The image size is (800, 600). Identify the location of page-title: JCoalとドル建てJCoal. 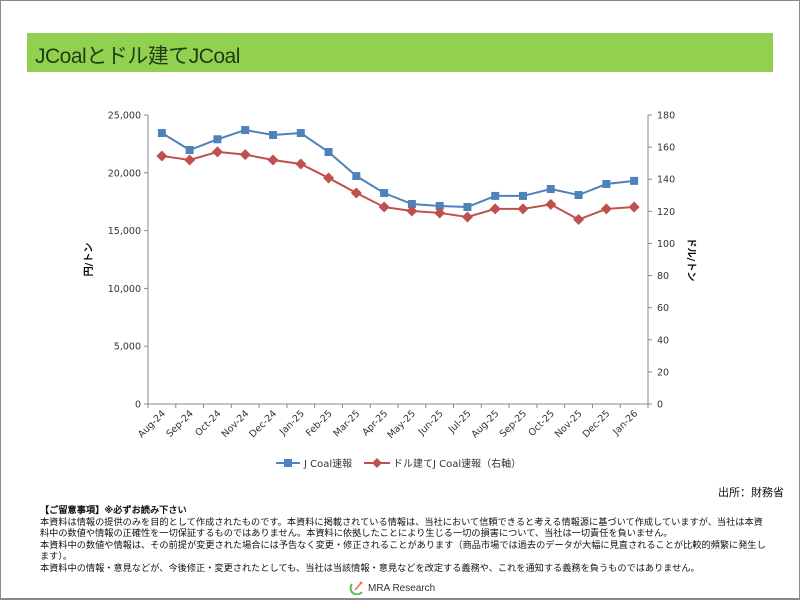
(137, 56).